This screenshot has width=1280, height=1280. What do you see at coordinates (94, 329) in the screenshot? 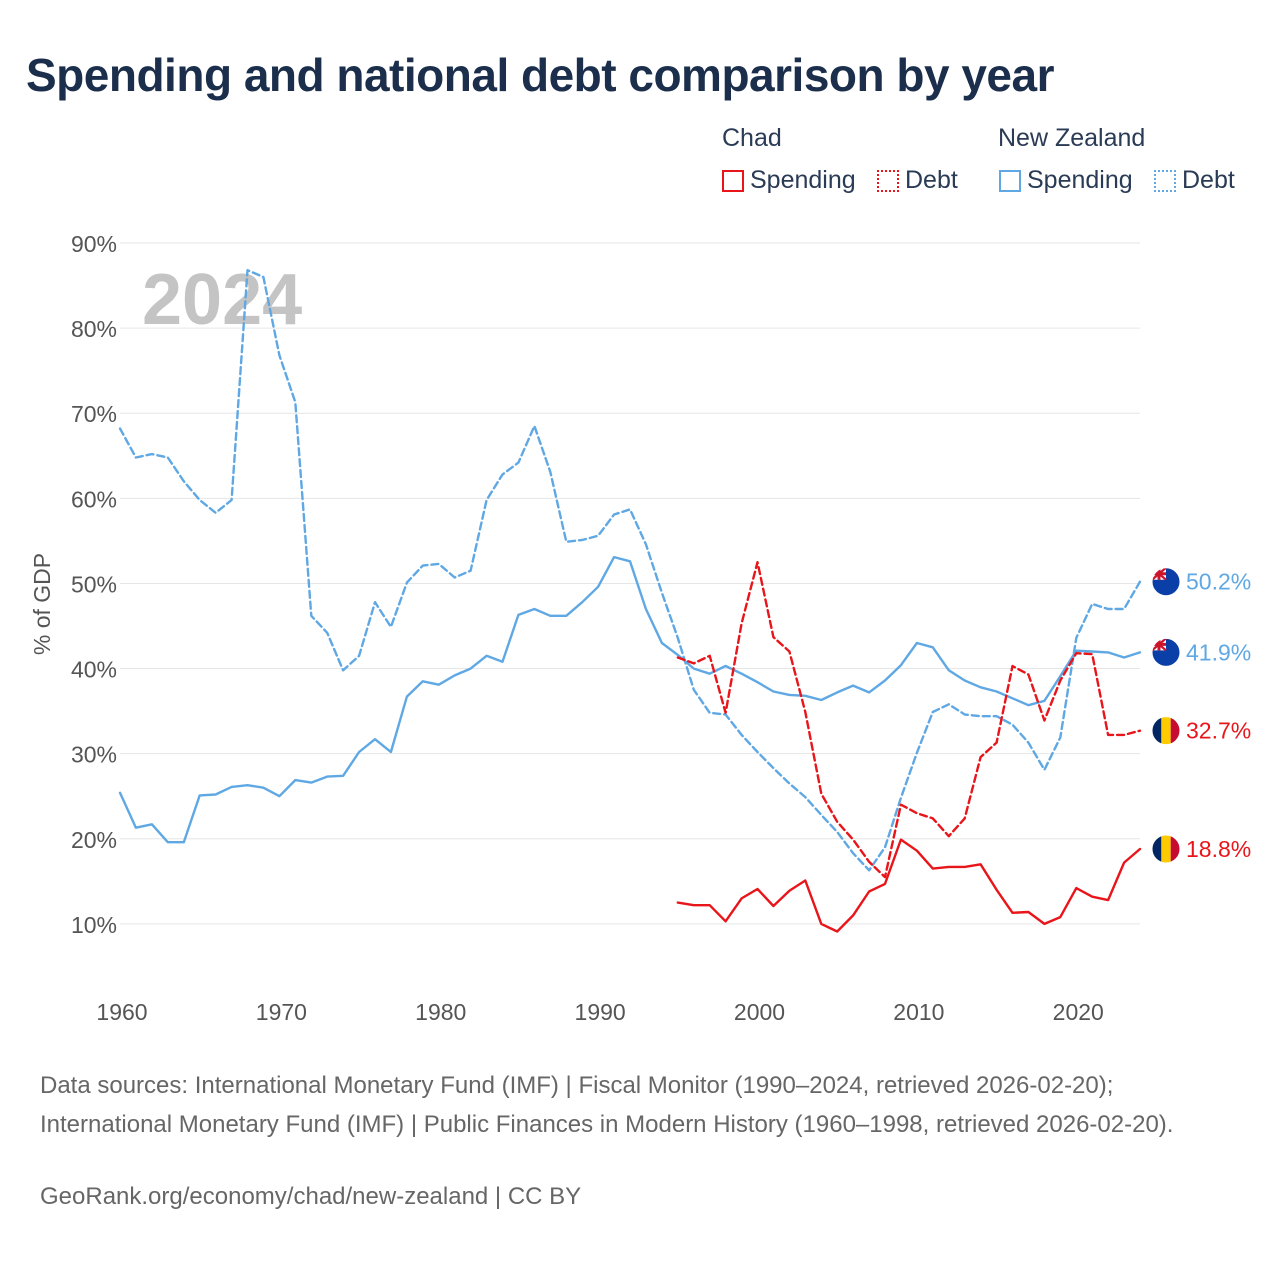
I see `y-tick-label: 80%` at bounding box center [94, 329].